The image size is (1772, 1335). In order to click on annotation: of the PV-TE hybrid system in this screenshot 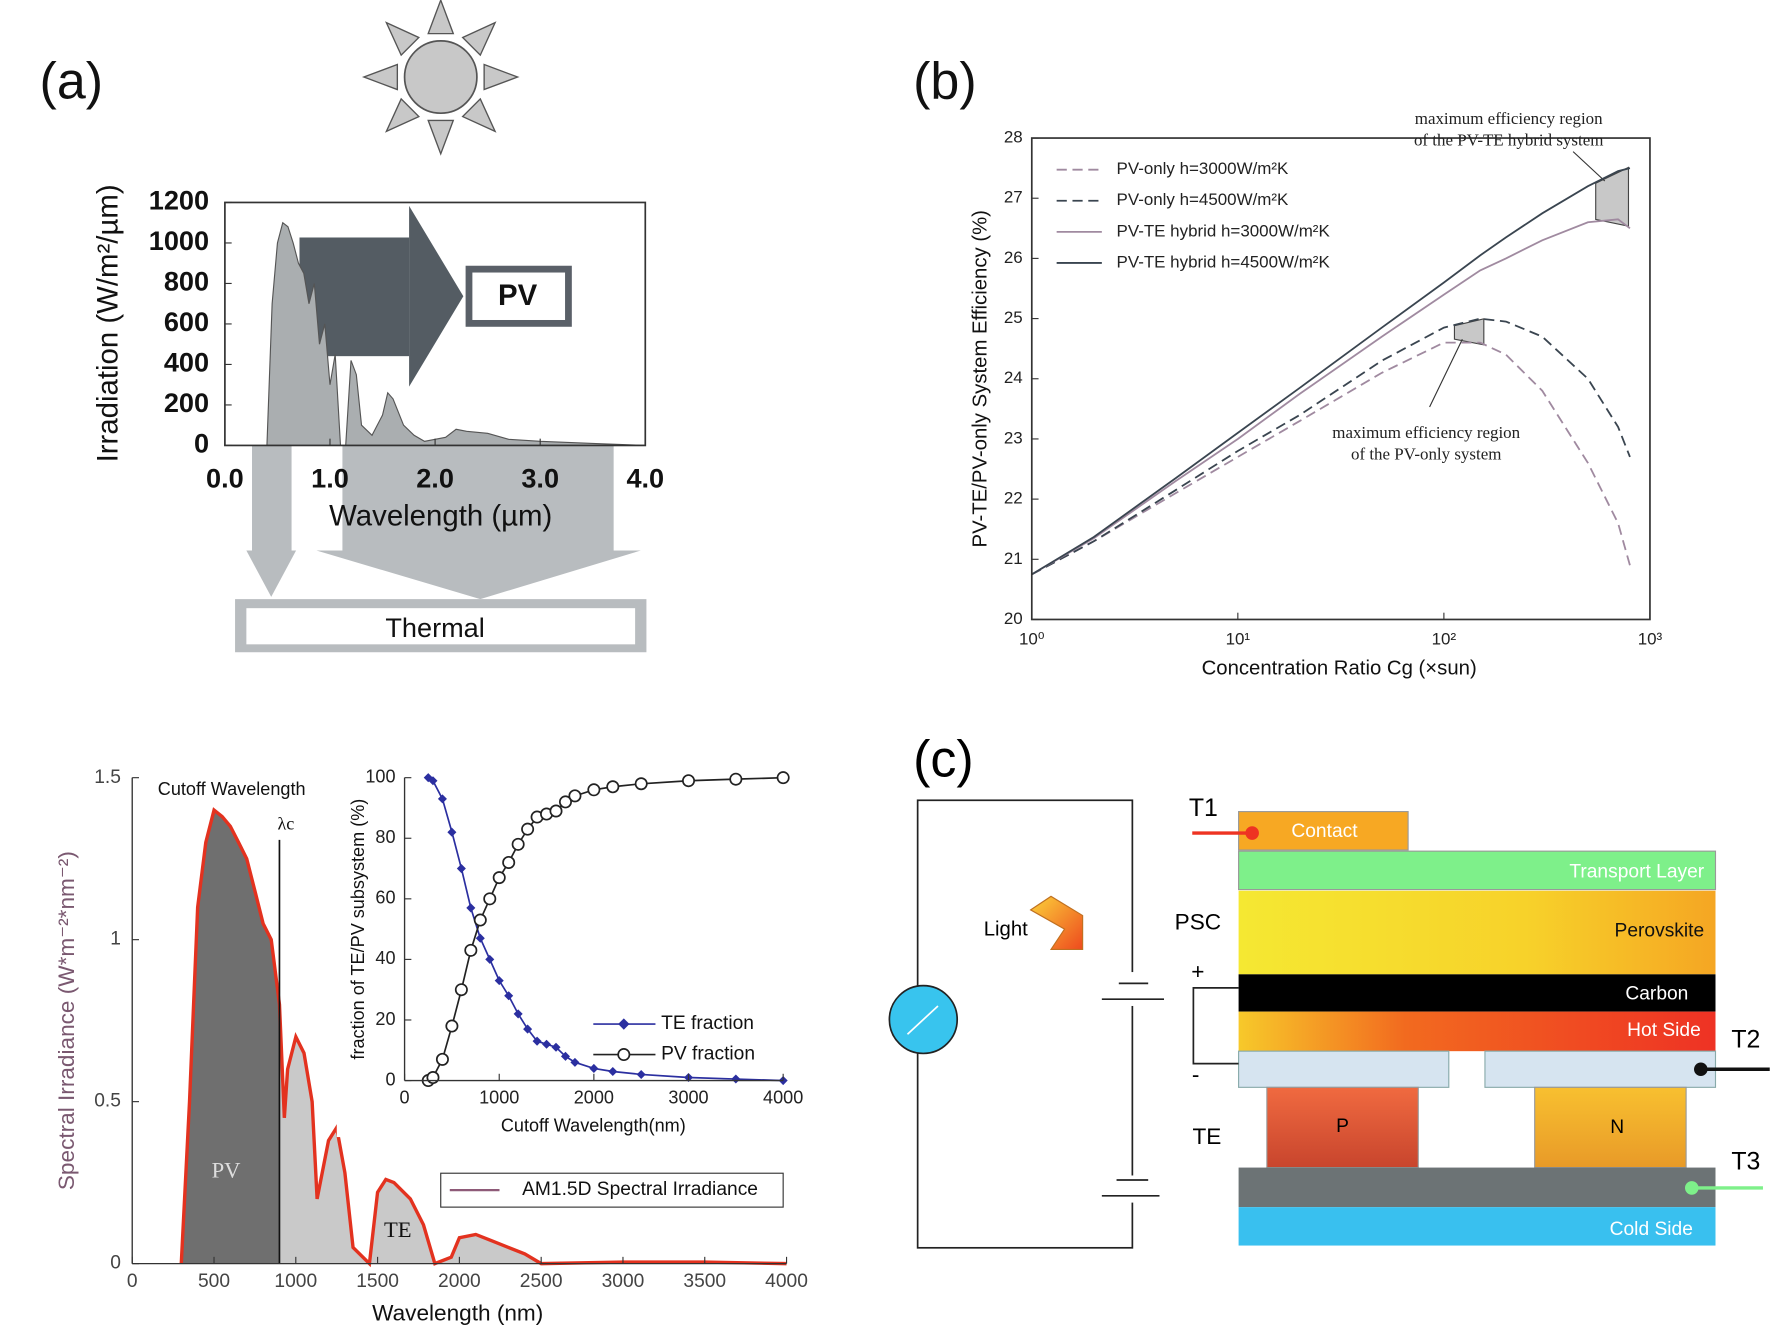, I will do `click(1508, 139)`.